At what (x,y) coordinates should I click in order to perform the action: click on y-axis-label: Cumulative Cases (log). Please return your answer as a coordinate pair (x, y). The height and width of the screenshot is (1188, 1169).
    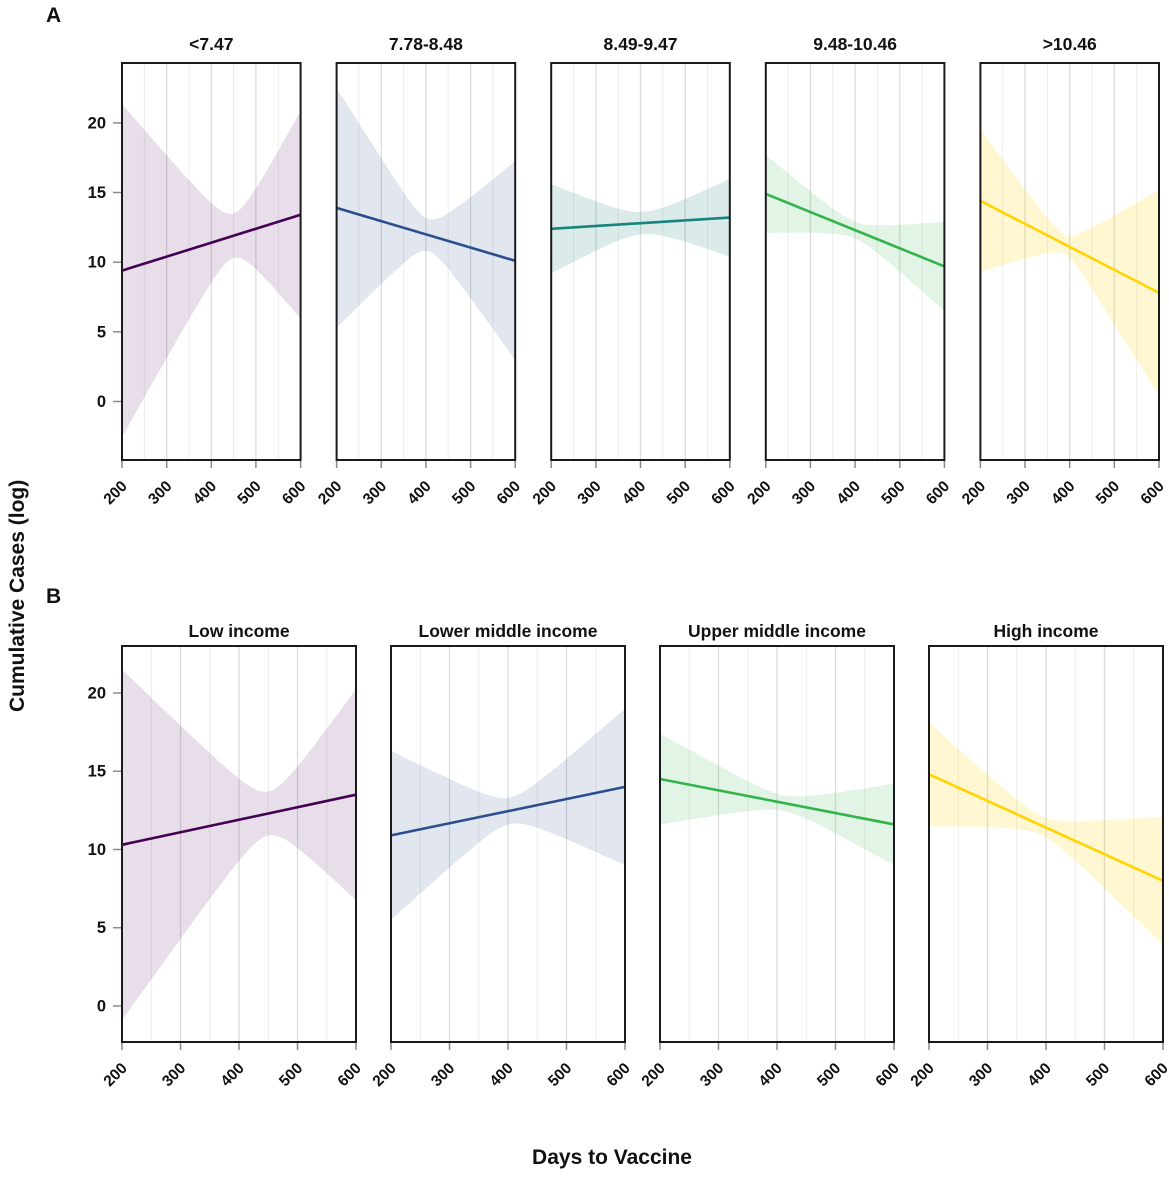
    Looking at the image, I should click on (17, 595).